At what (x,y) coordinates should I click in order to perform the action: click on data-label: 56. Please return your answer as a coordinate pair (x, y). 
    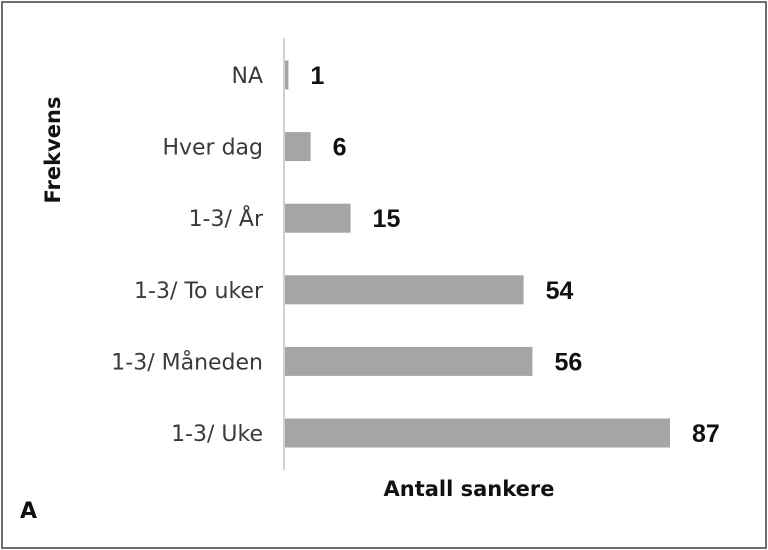
    Looking at the image, I should click on (568, 362).